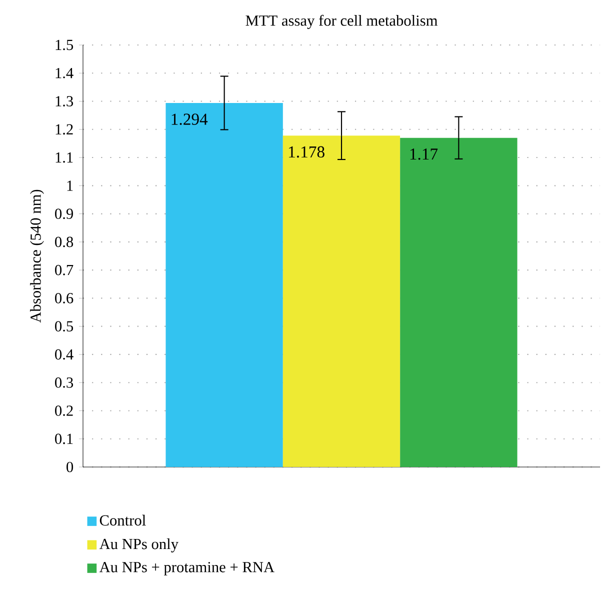 The width and height of the screenshot is (605, 595). Describe the element at coordinates (64, 326) in the screenshot. I see `y-tick-label: 0.5` at that location.